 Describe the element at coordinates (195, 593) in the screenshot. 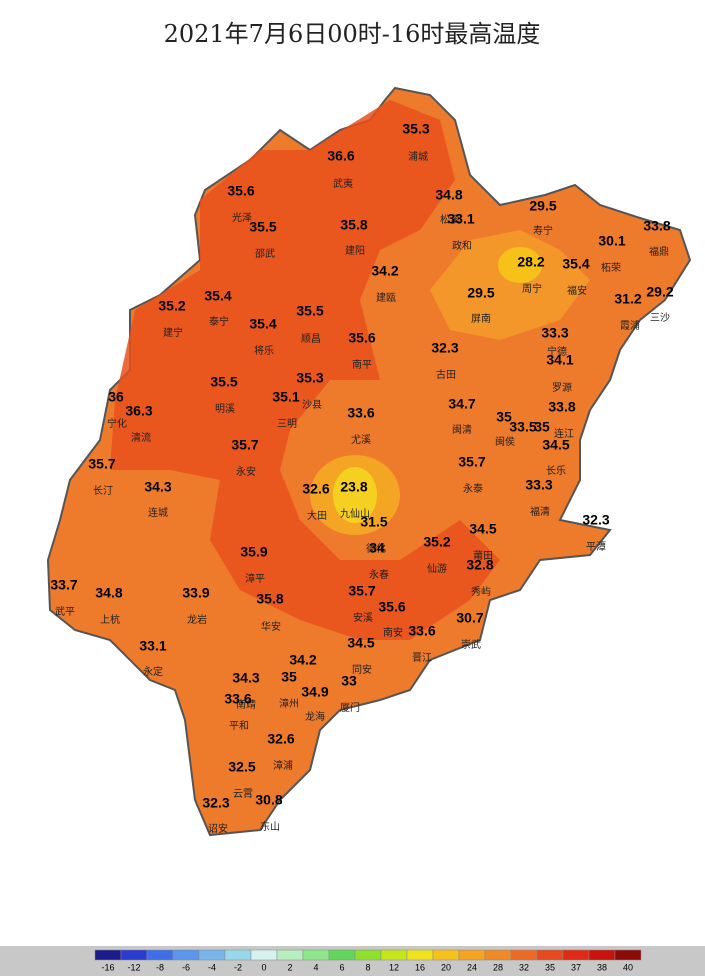

I see `station-value: 33.9` at that location.